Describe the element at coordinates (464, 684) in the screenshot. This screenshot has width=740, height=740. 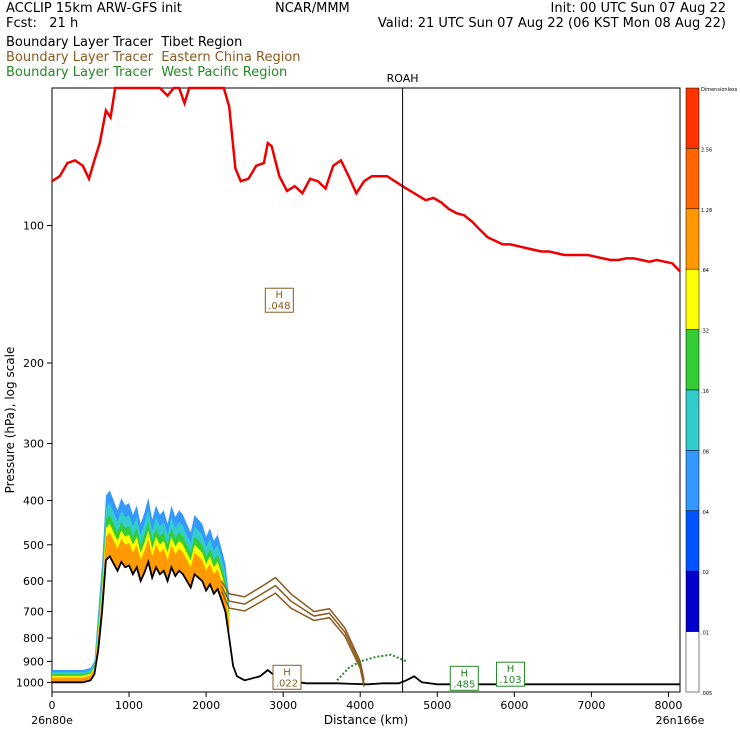
I see `high-label-value: .485` at that location.